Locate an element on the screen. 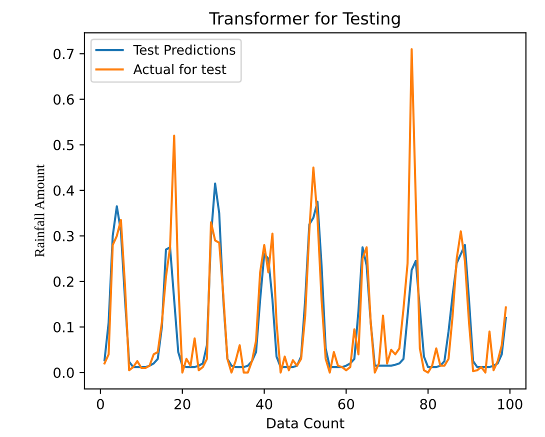  chart-title: Transformer for Testing is located at coordinates (304, 20).